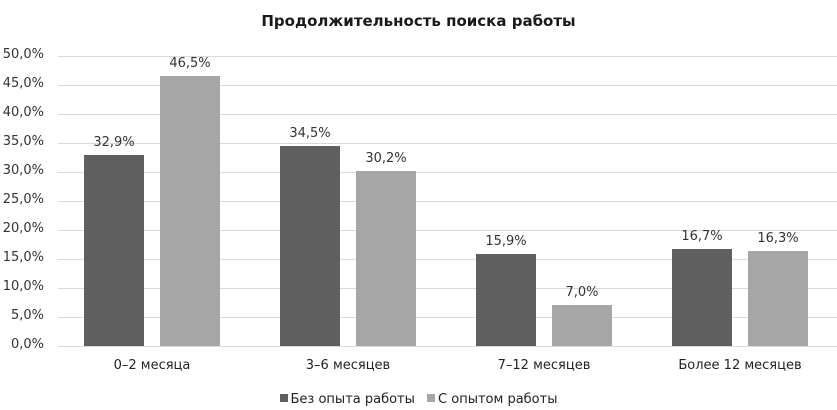 This screenshot has height=410, width=837. I want to click on y-tick-label: 40,0%, so click(23, 112).